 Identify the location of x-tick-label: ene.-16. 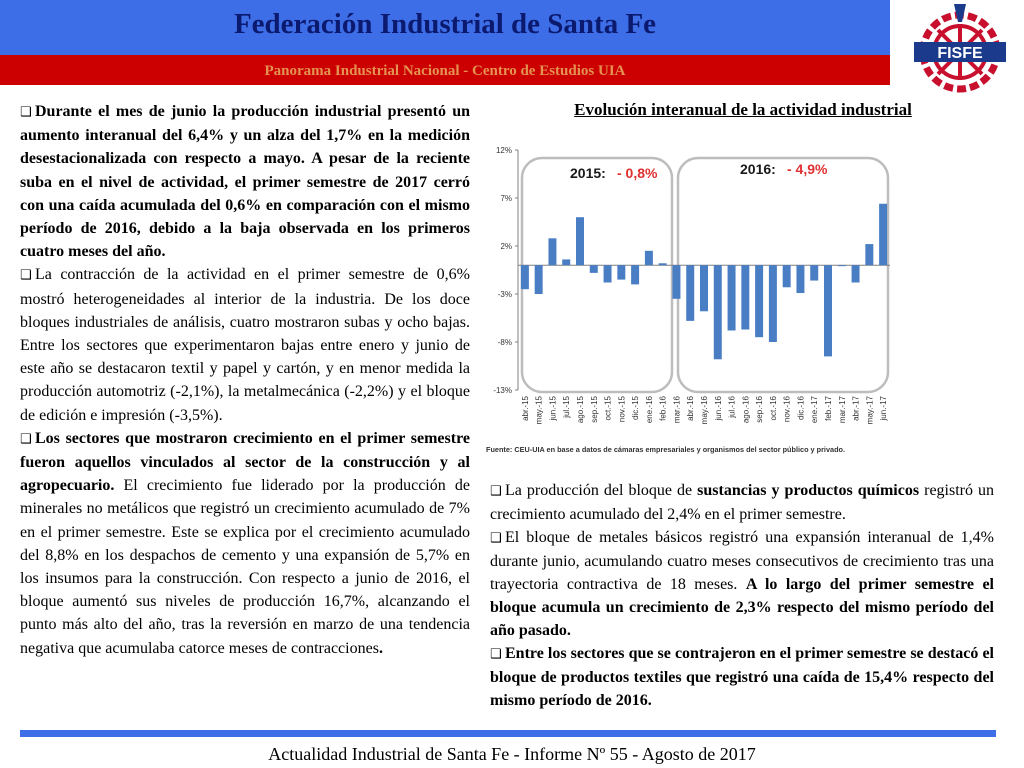
(649, 409).